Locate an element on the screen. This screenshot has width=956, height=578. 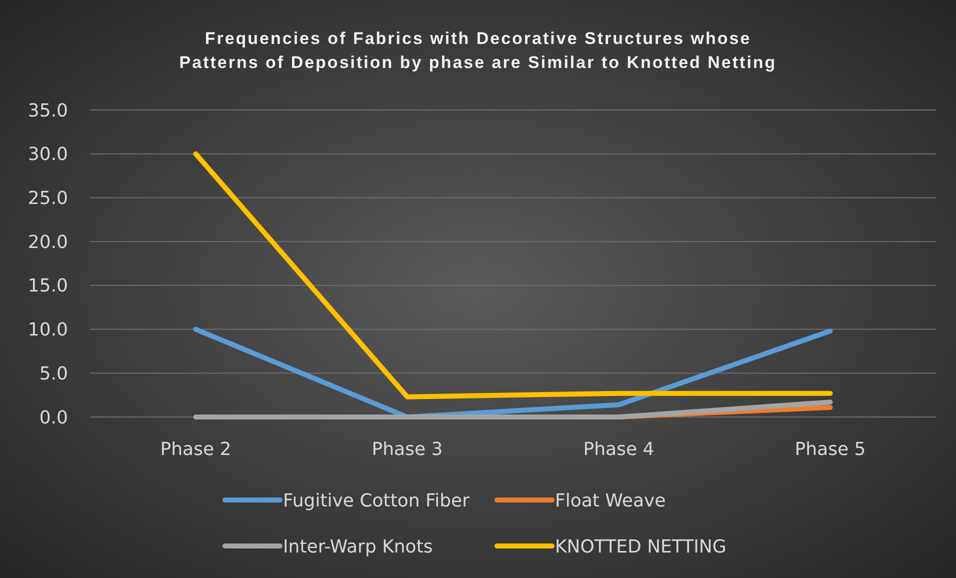
y-tick-label: 15.0 is located at coordinates (48, 286).